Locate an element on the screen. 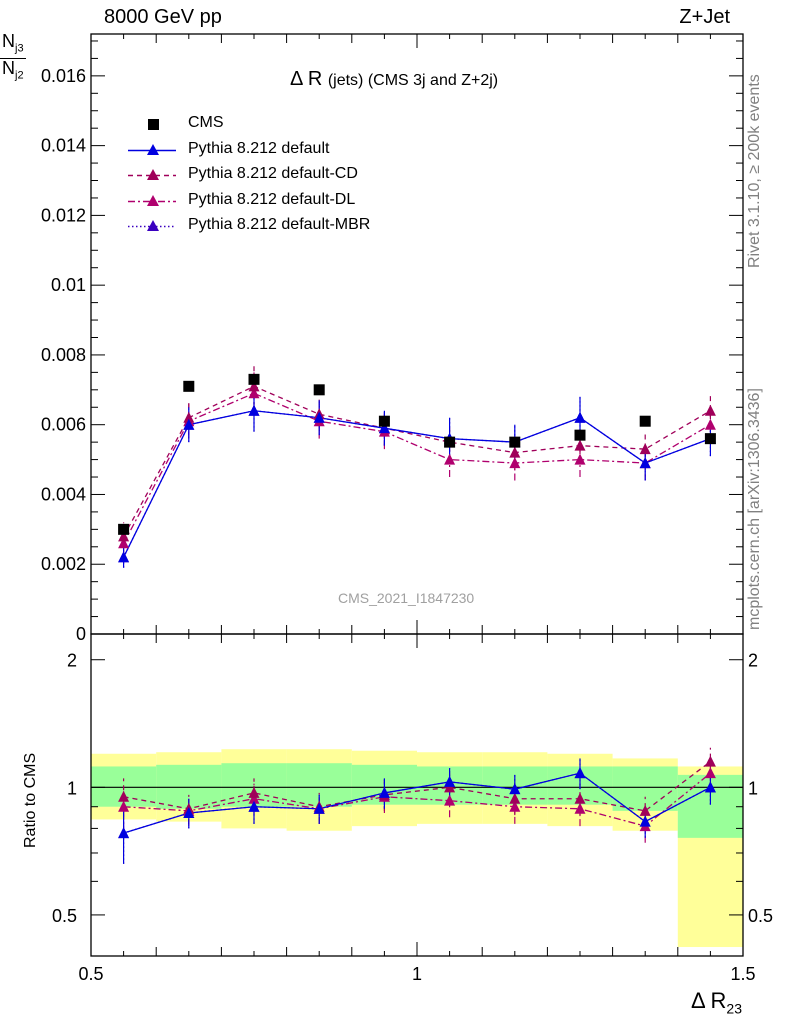 The height and width of the screenshot is (1024, 786). main-y-tick-label: 0.006 is located at coordinates (63, 425).